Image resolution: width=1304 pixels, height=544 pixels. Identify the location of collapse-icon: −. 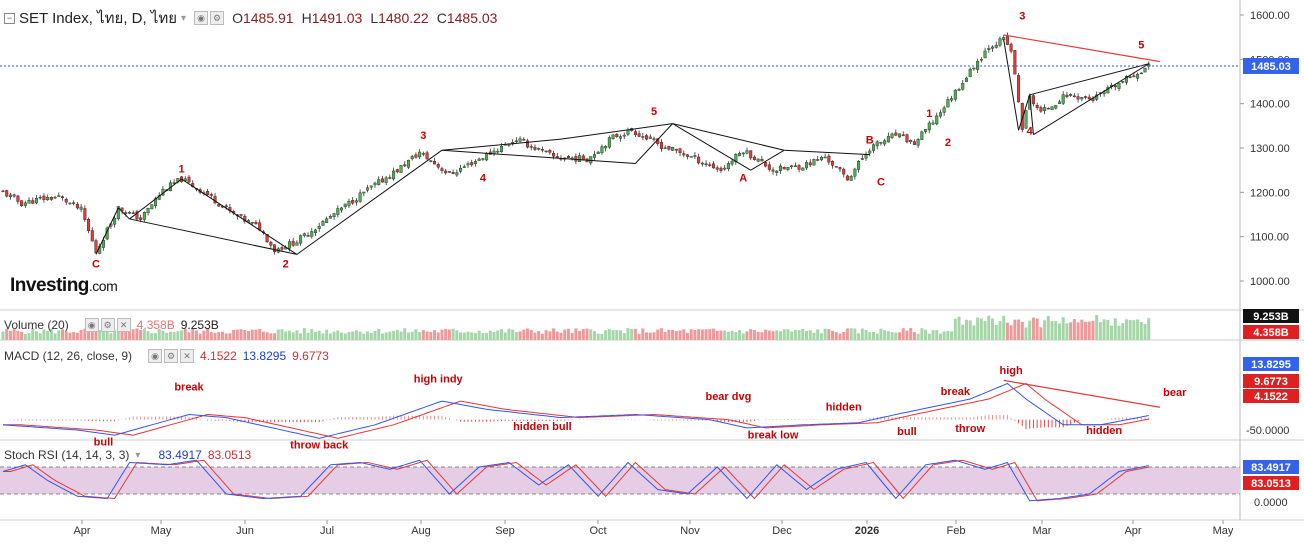
(9, 18).